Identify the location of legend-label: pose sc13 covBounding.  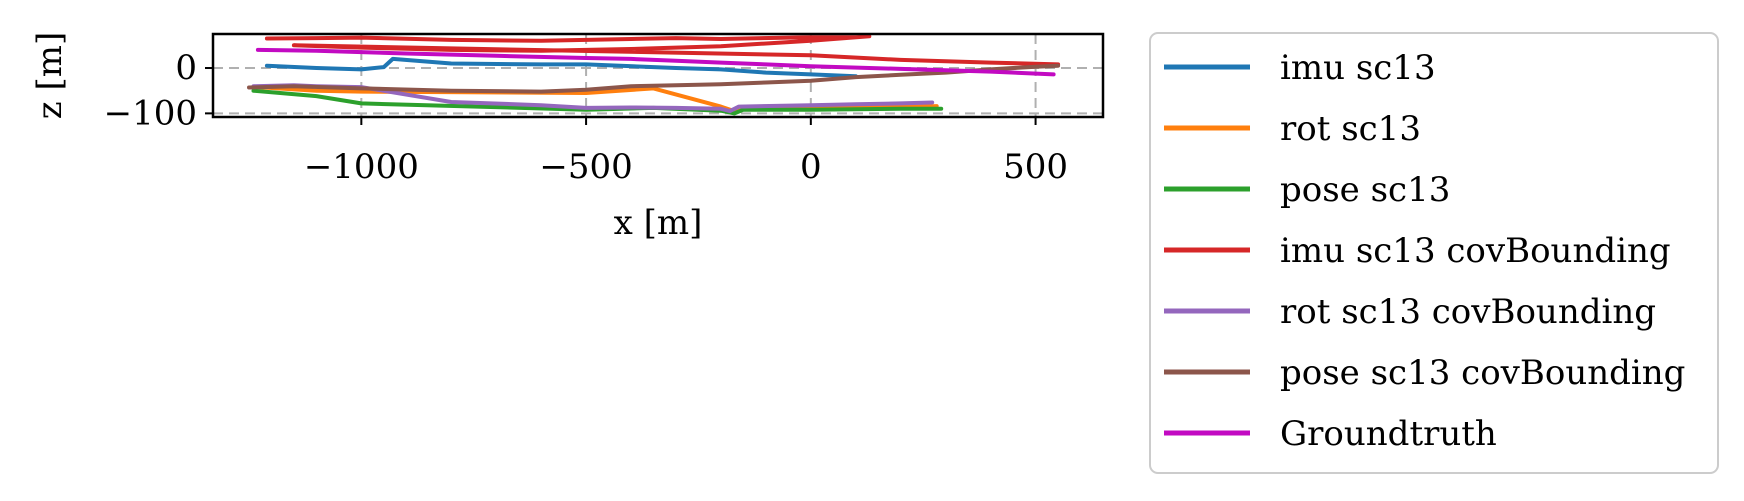
(1482, 373).